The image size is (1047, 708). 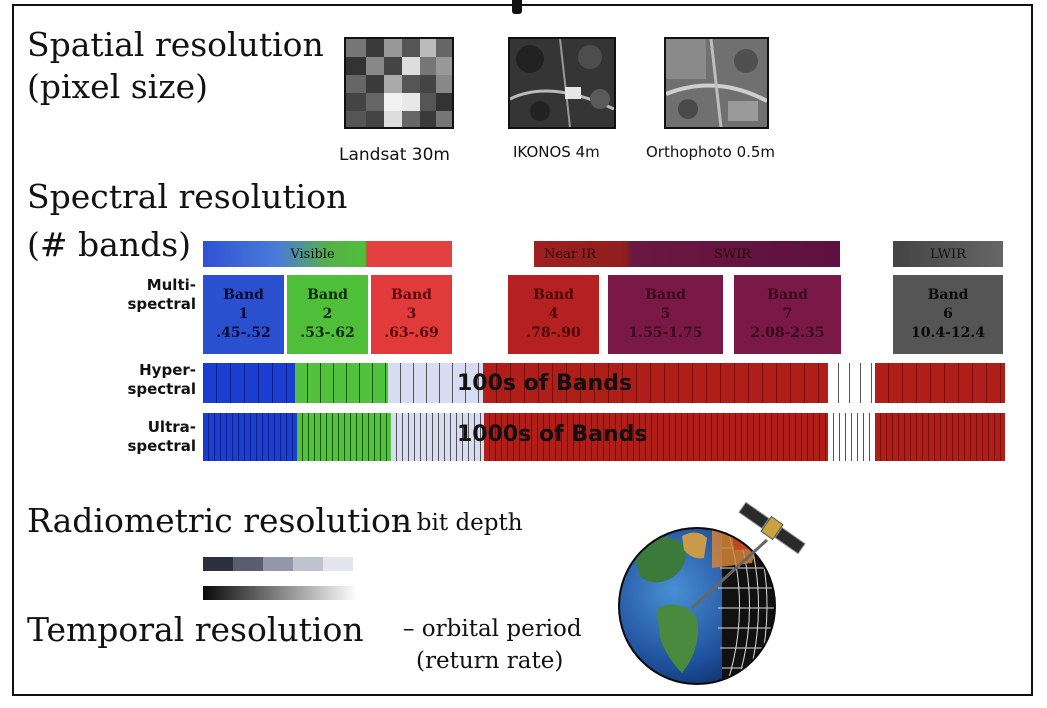 What do you see at coordinates (243, 295) in the screenshot?
I see `band-1-name: Band` at bounding box center [243, 295].